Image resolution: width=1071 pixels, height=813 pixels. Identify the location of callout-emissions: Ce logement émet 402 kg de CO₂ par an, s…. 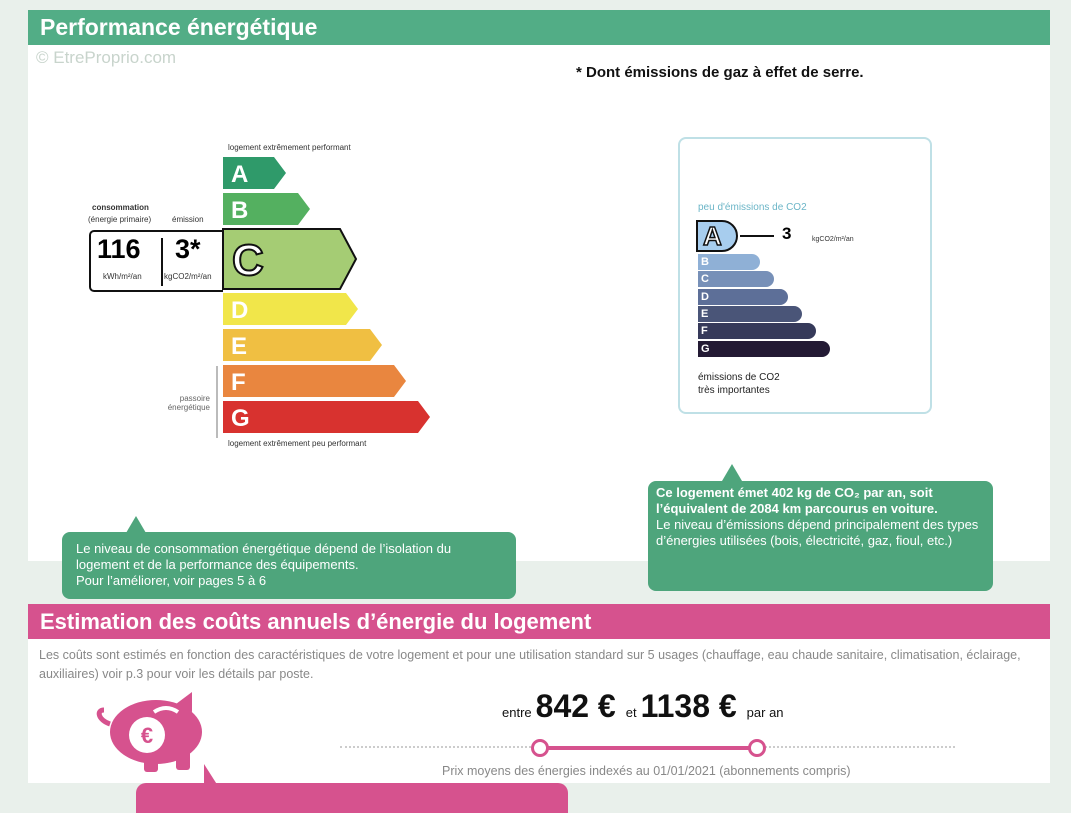
(820, 536).